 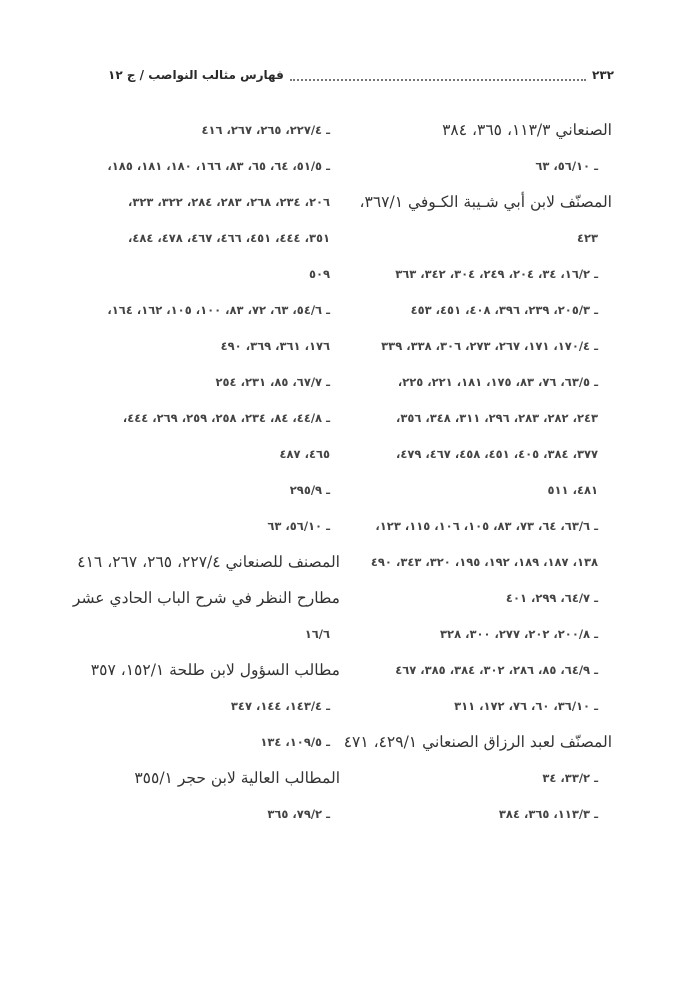 I want to click on index-entry-title: مطالب السؤول لابن طلحة ١٥٢/١، ٣٥٧, so click(x=215, y=670).